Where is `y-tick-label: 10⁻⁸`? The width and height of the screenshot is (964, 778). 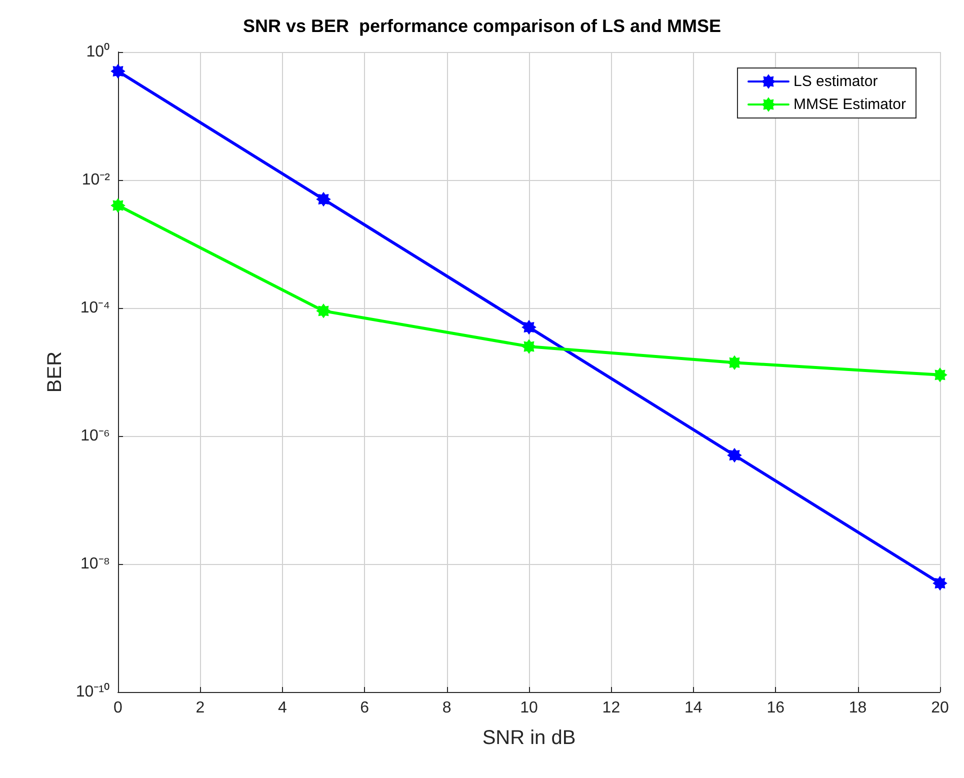
y-tick-label: 10⁻⁸ is located at coordinates (95, 564).